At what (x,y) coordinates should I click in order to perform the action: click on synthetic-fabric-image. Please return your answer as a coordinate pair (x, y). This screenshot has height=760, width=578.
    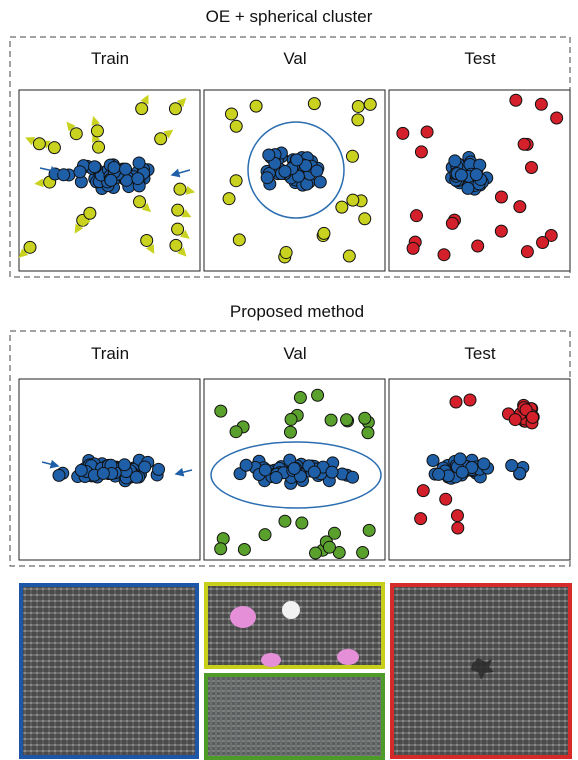
    Looking at the image, I should click on (294, 716).